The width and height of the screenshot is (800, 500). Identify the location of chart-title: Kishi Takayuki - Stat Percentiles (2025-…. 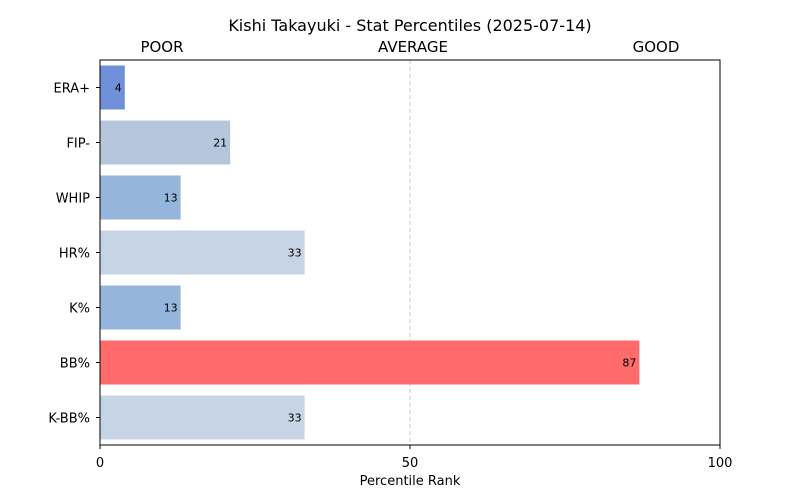
(409, 25).